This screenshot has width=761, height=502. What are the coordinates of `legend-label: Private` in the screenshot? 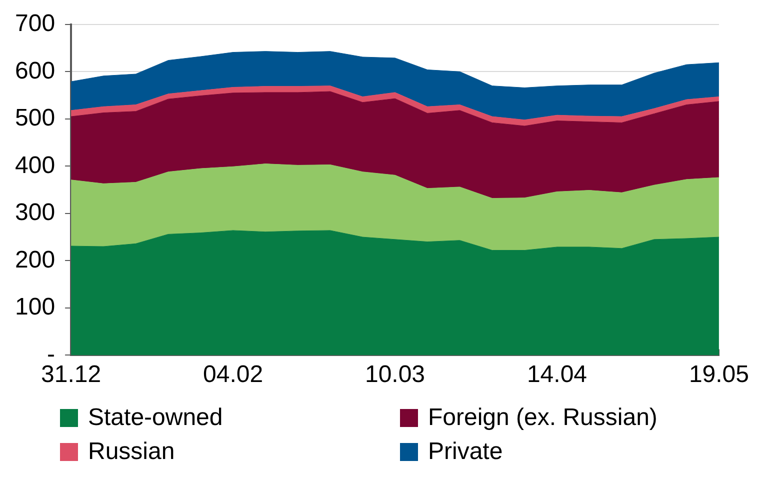 It's located at (465, 452).